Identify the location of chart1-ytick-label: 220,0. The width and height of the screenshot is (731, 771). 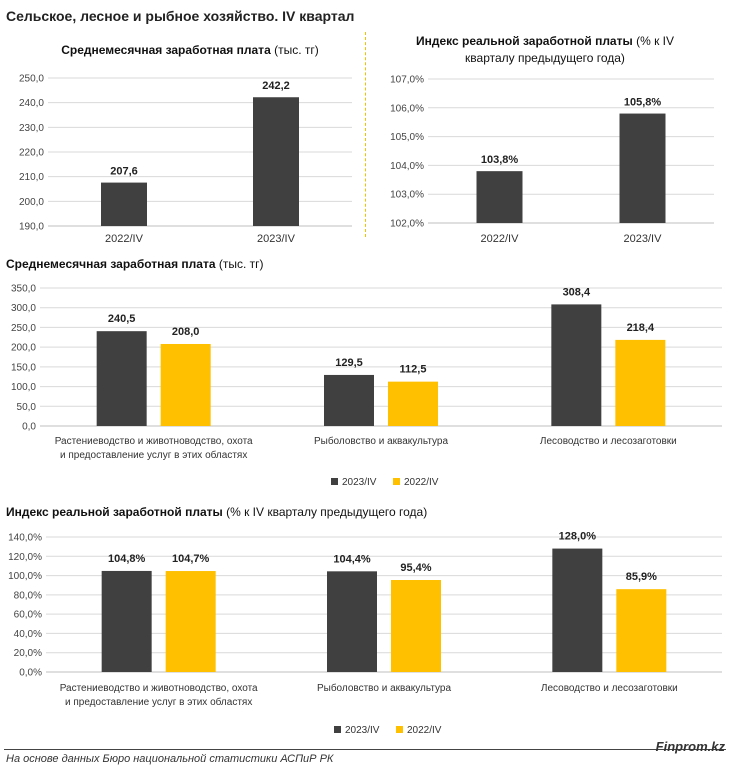
(31, 153).